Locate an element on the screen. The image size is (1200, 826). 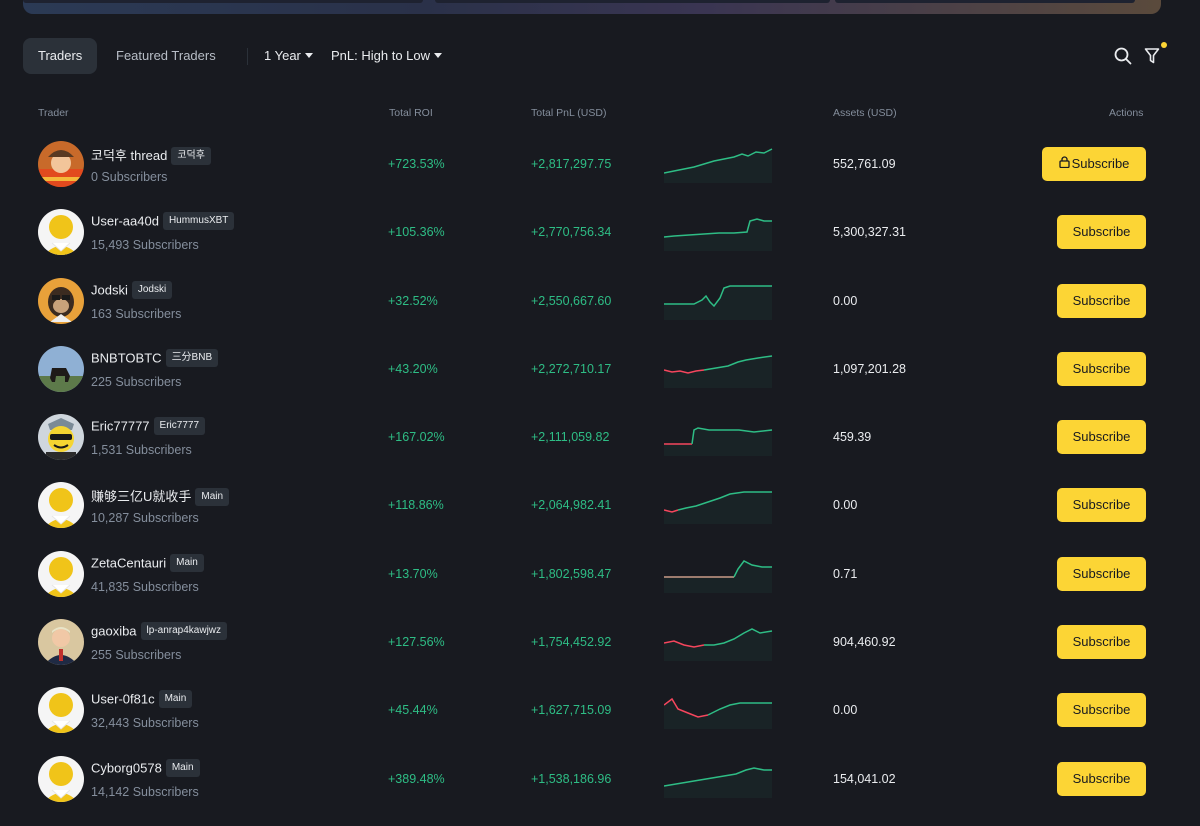
total-roi: +167.02% is located at coordinates (416, 437).